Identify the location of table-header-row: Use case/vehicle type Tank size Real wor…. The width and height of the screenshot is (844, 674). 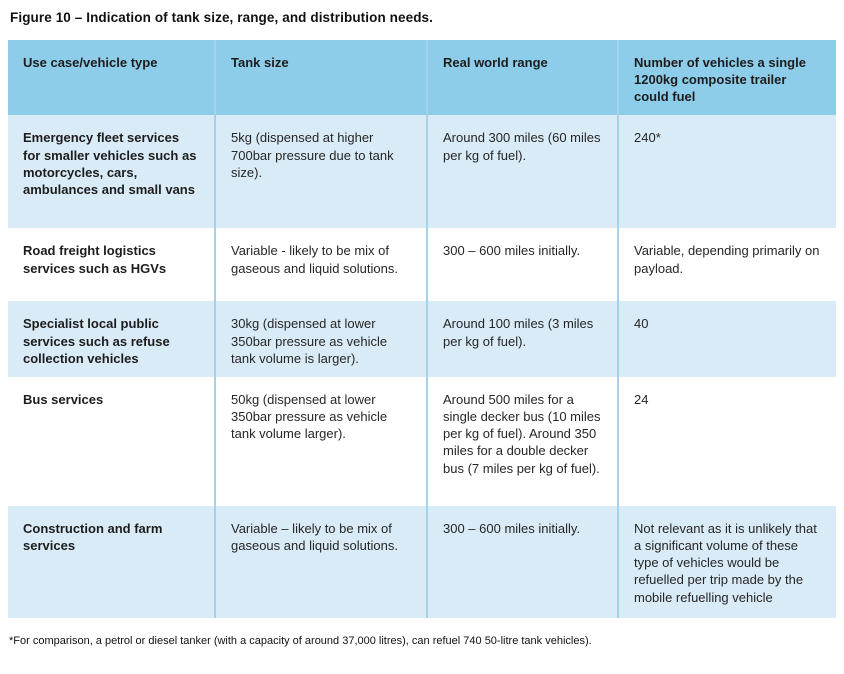
(422, 78).